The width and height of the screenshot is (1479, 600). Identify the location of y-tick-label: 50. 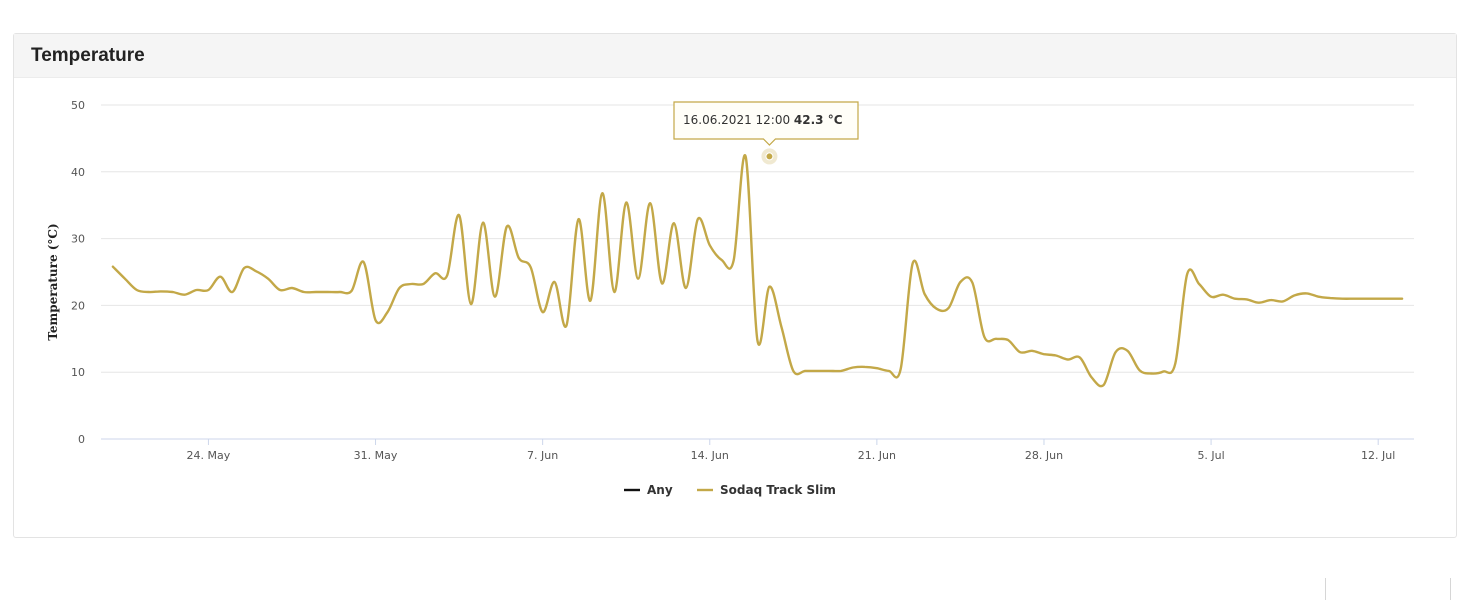
(78, 105).